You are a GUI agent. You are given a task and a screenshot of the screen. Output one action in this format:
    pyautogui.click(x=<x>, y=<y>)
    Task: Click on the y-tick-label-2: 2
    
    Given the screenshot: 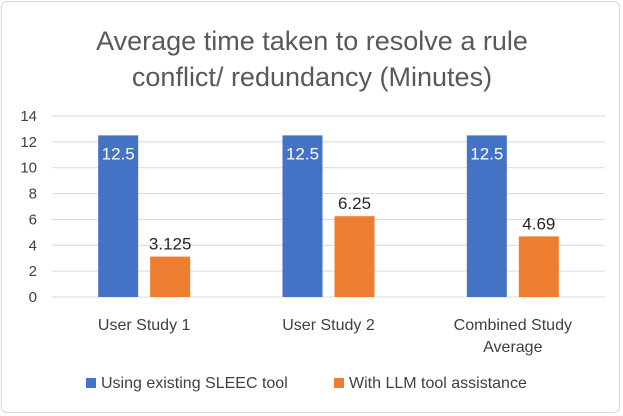 What is the action you would take?
    pyautogui.click(x=33, y=271)
    